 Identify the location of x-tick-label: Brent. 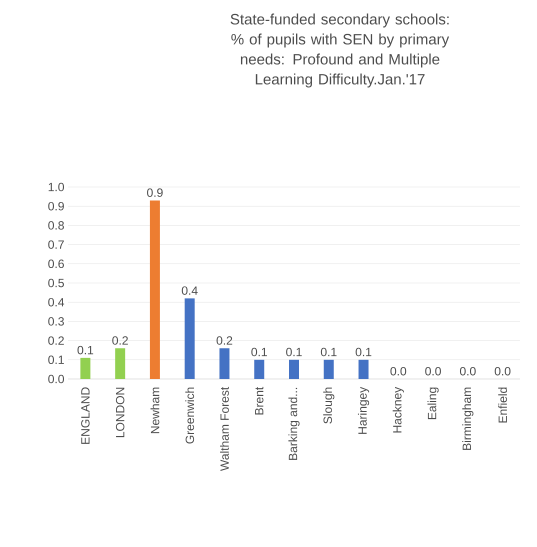
(259, 400).